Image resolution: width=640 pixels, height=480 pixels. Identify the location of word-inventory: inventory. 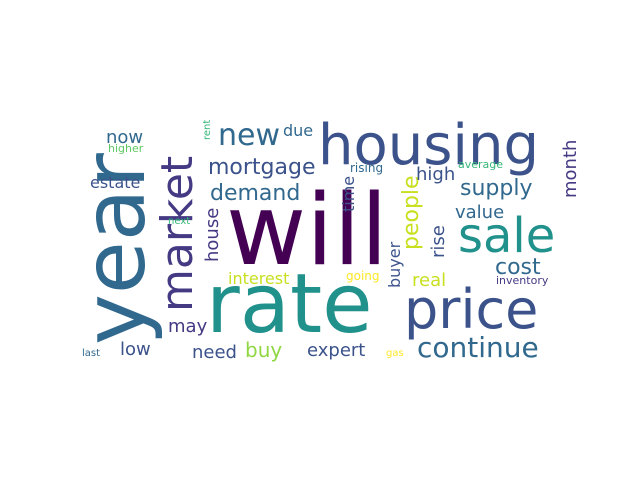
(522, 280).